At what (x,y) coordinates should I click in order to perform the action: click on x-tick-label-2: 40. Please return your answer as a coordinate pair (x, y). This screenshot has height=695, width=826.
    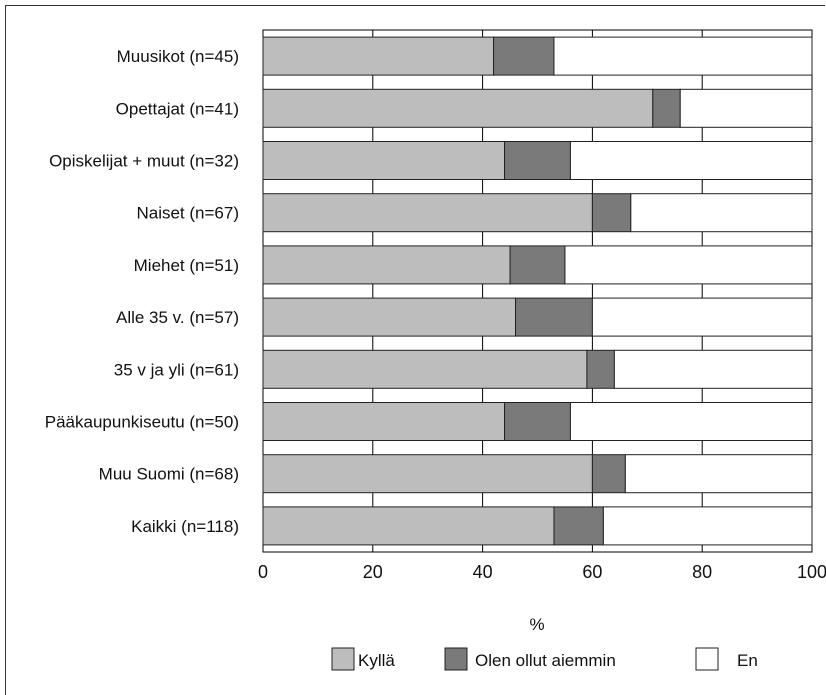
    Looking at the image, I should click on (483, 572).